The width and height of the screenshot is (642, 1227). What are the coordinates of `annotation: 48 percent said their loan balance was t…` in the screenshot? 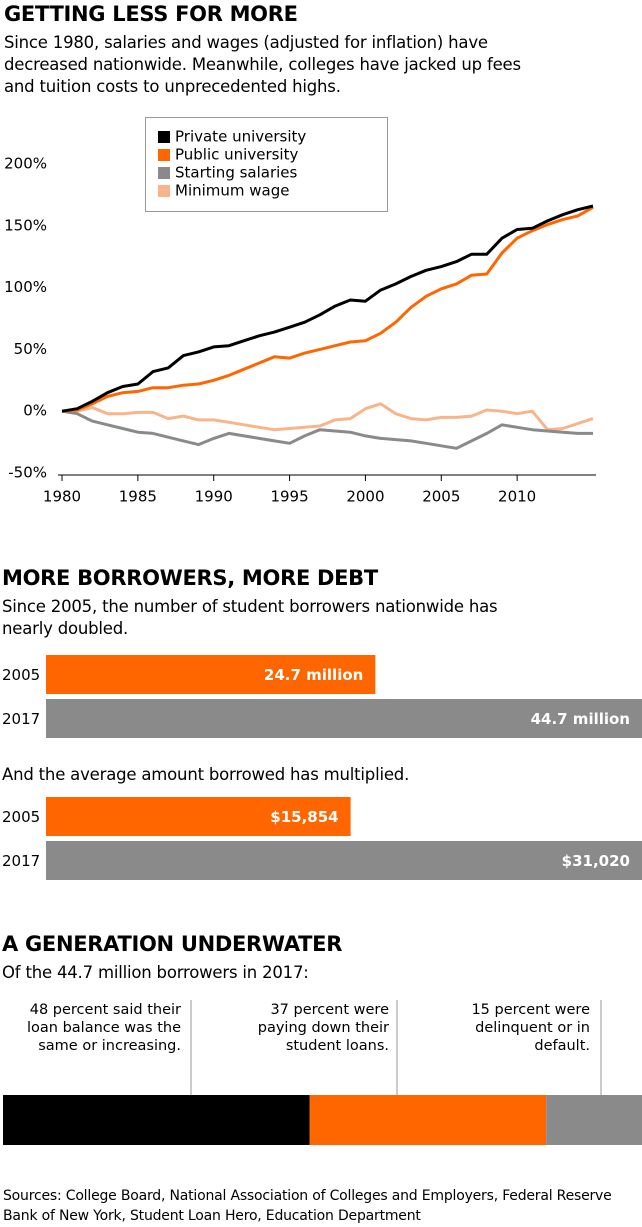 It's located at (104, 1028).